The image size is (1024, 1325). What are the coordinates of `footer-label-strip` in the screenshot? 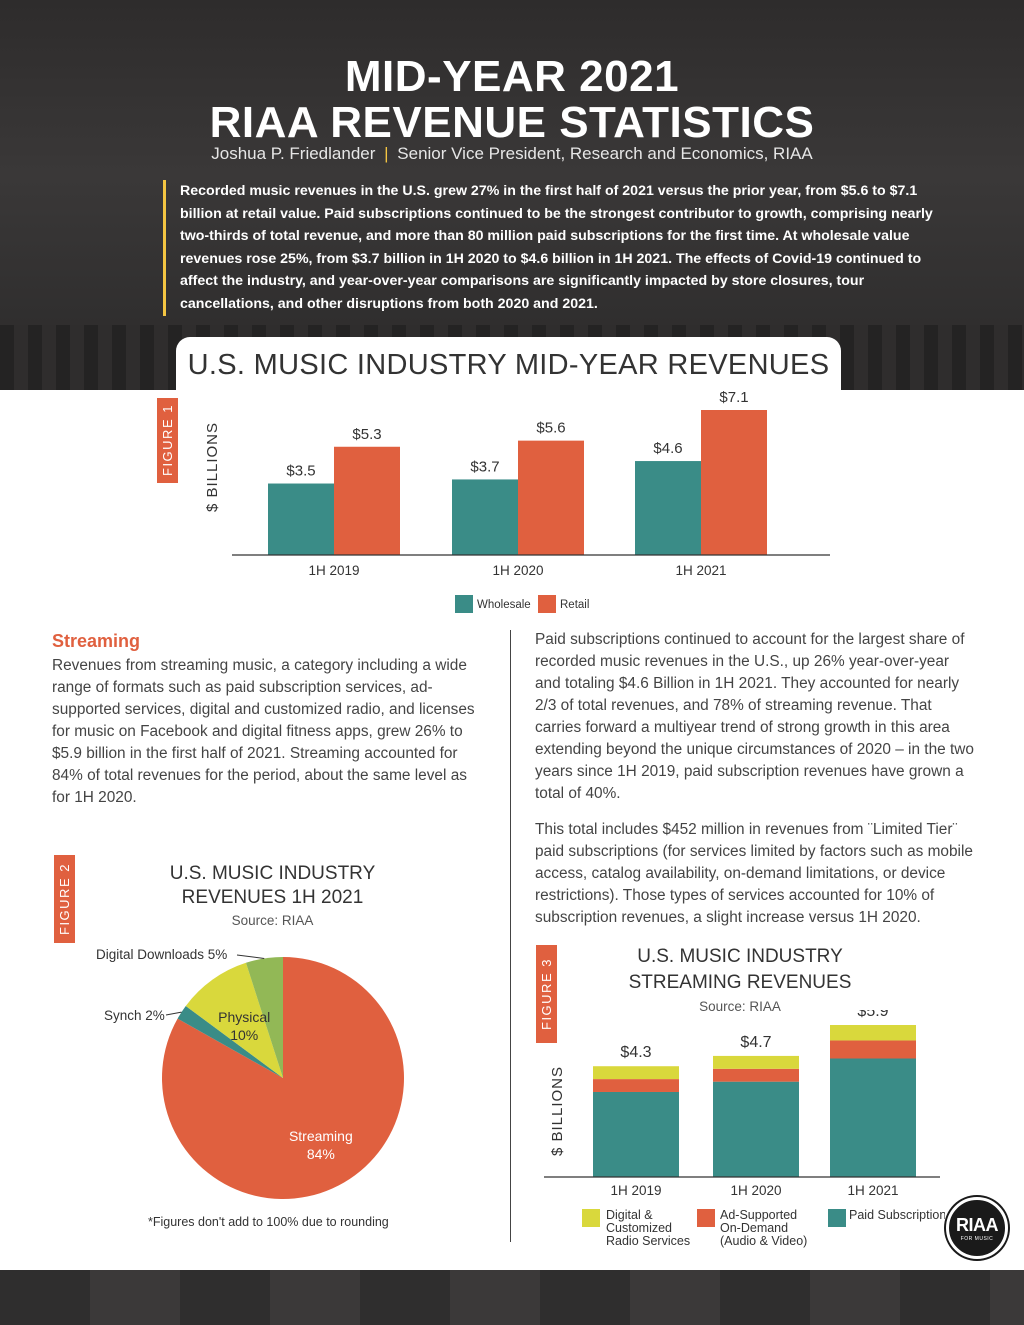 It's located at (512, 1297).